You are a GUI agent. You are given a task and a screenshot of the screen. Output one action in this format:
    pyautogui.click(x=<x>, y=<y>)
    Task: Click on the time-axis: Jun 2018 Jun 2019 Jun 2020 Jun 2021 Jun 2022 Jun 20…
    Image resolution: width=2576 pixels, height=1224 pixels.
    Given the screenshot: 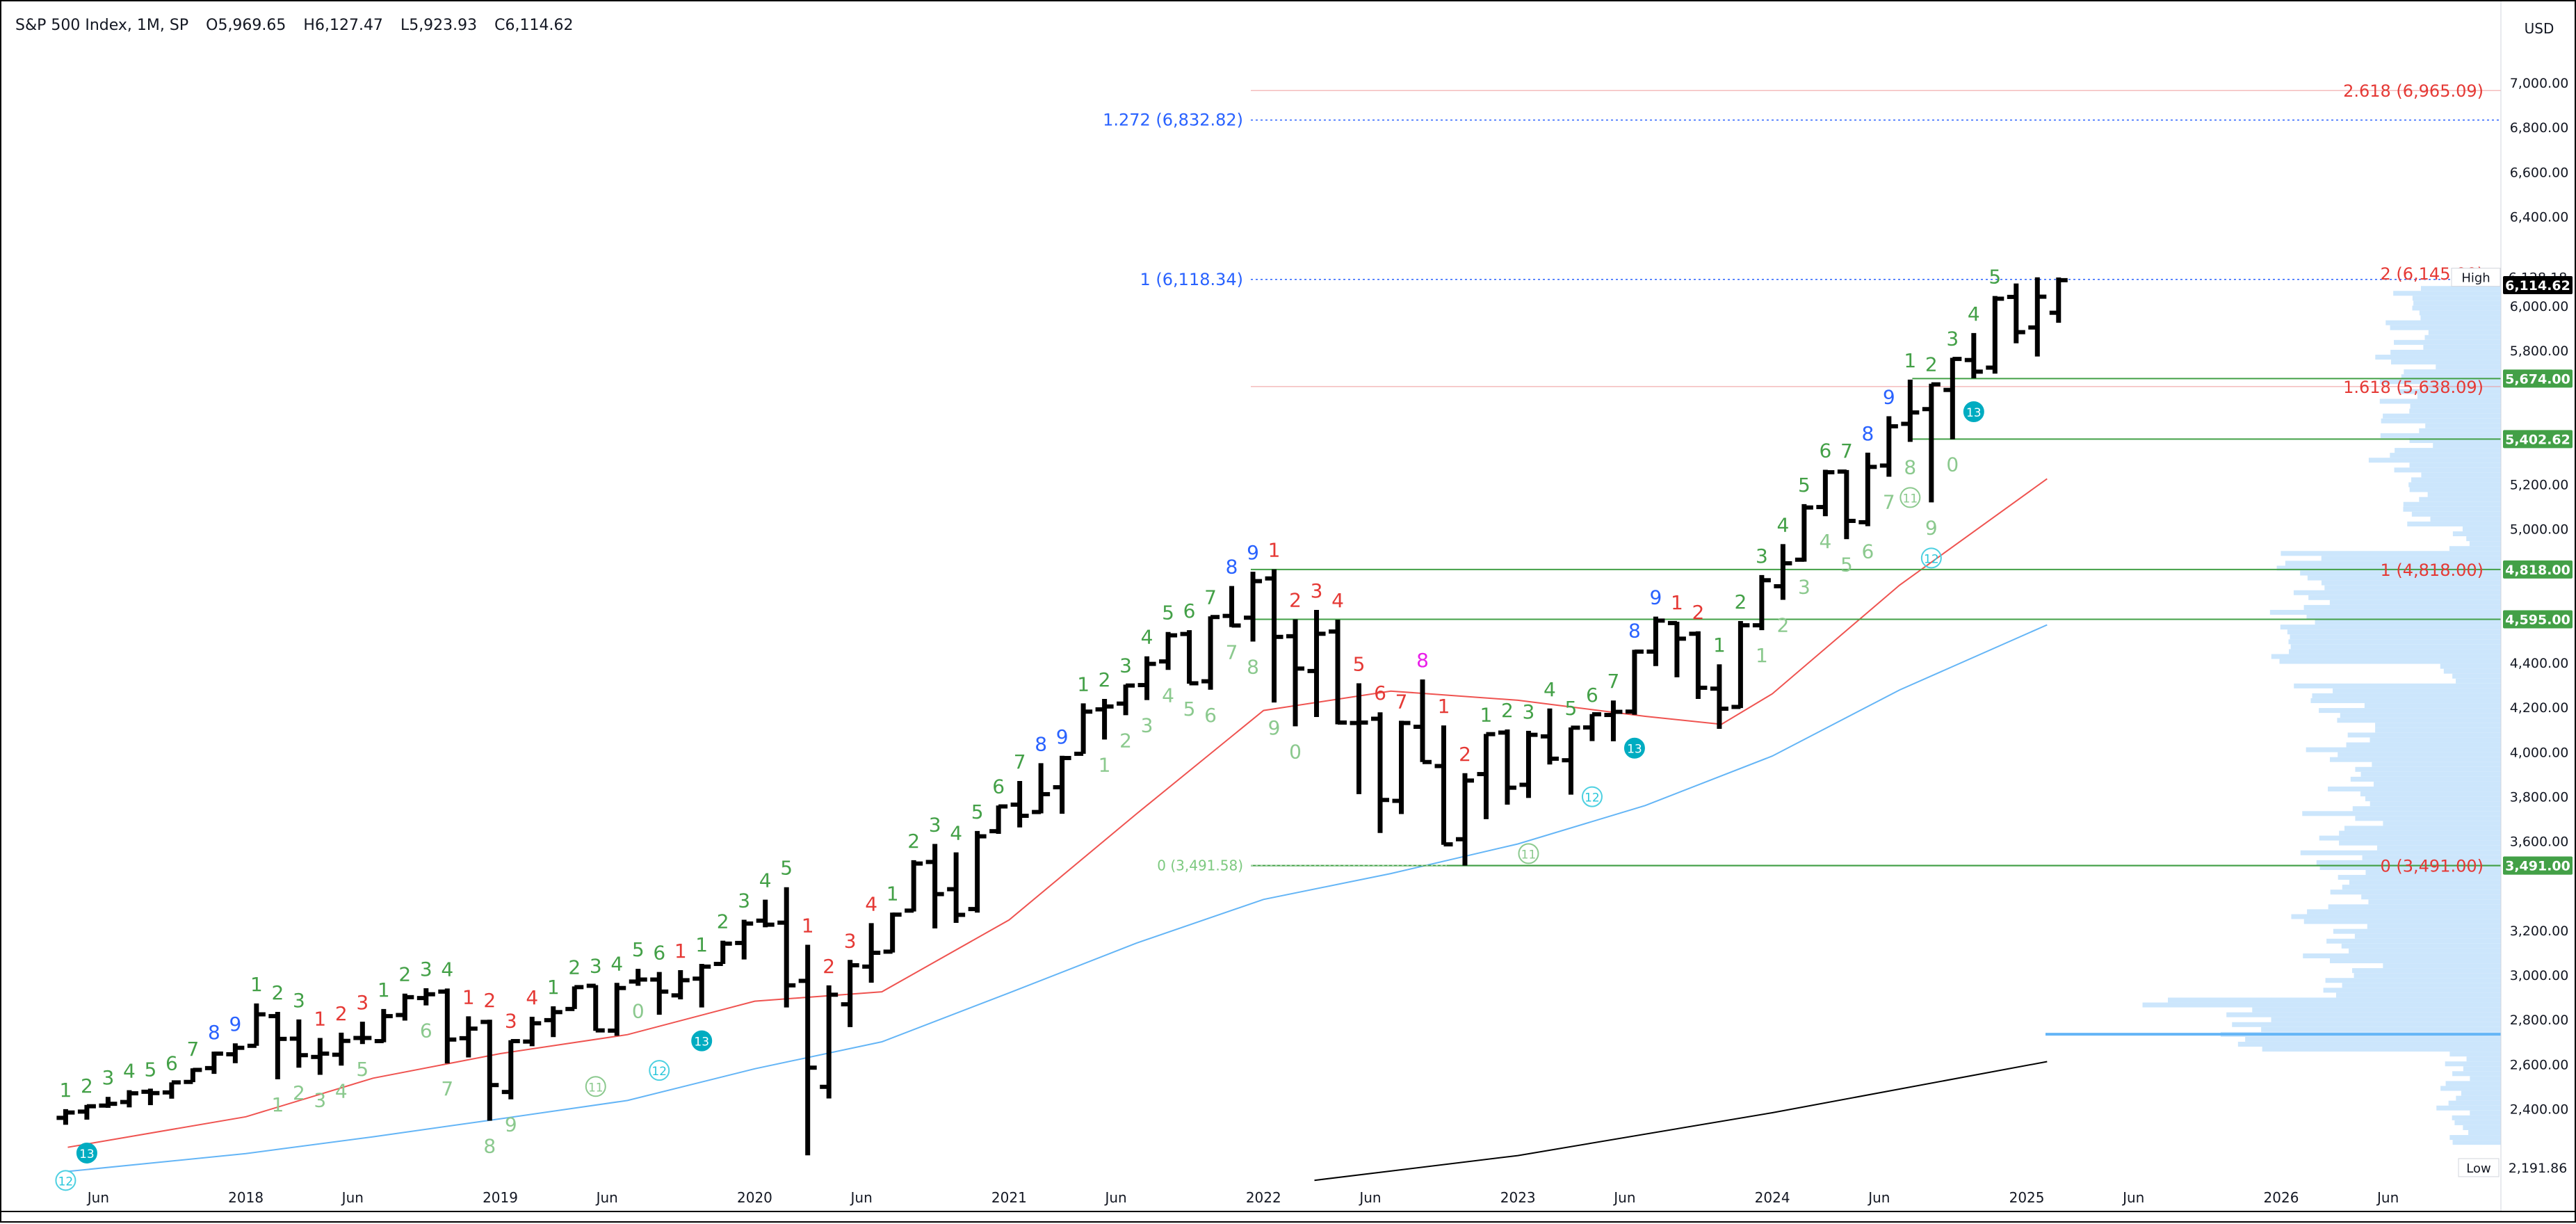 What is the action you would take?
    pyautogui.click(x=1288, y=1200)
    